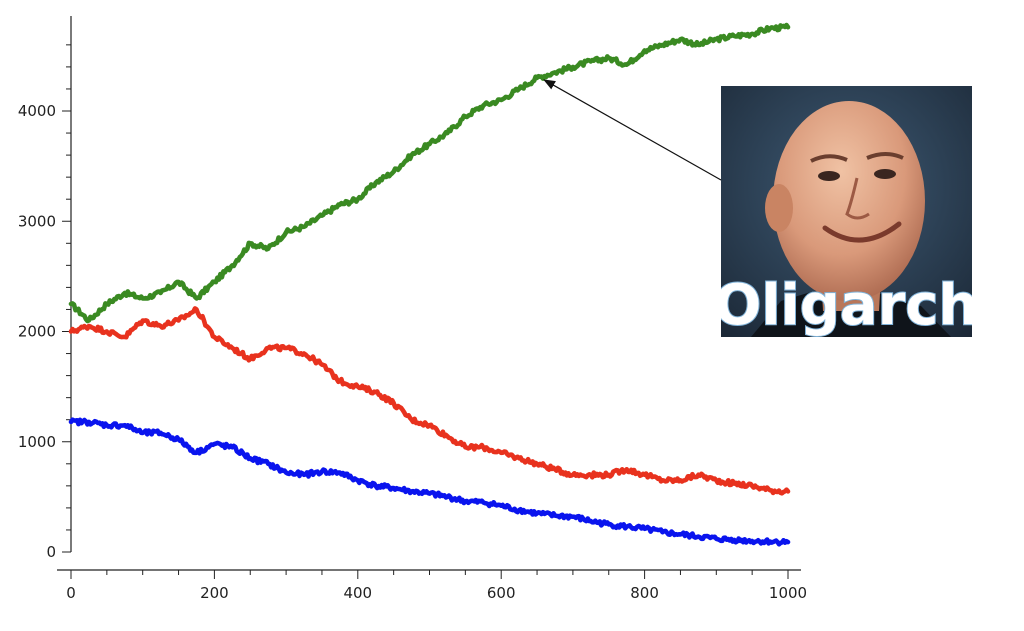 The image size is (1024, 631). Describe the element at coordinates (885, 156) in the screenshot. I see `eyebrow-right-icon` at that location.